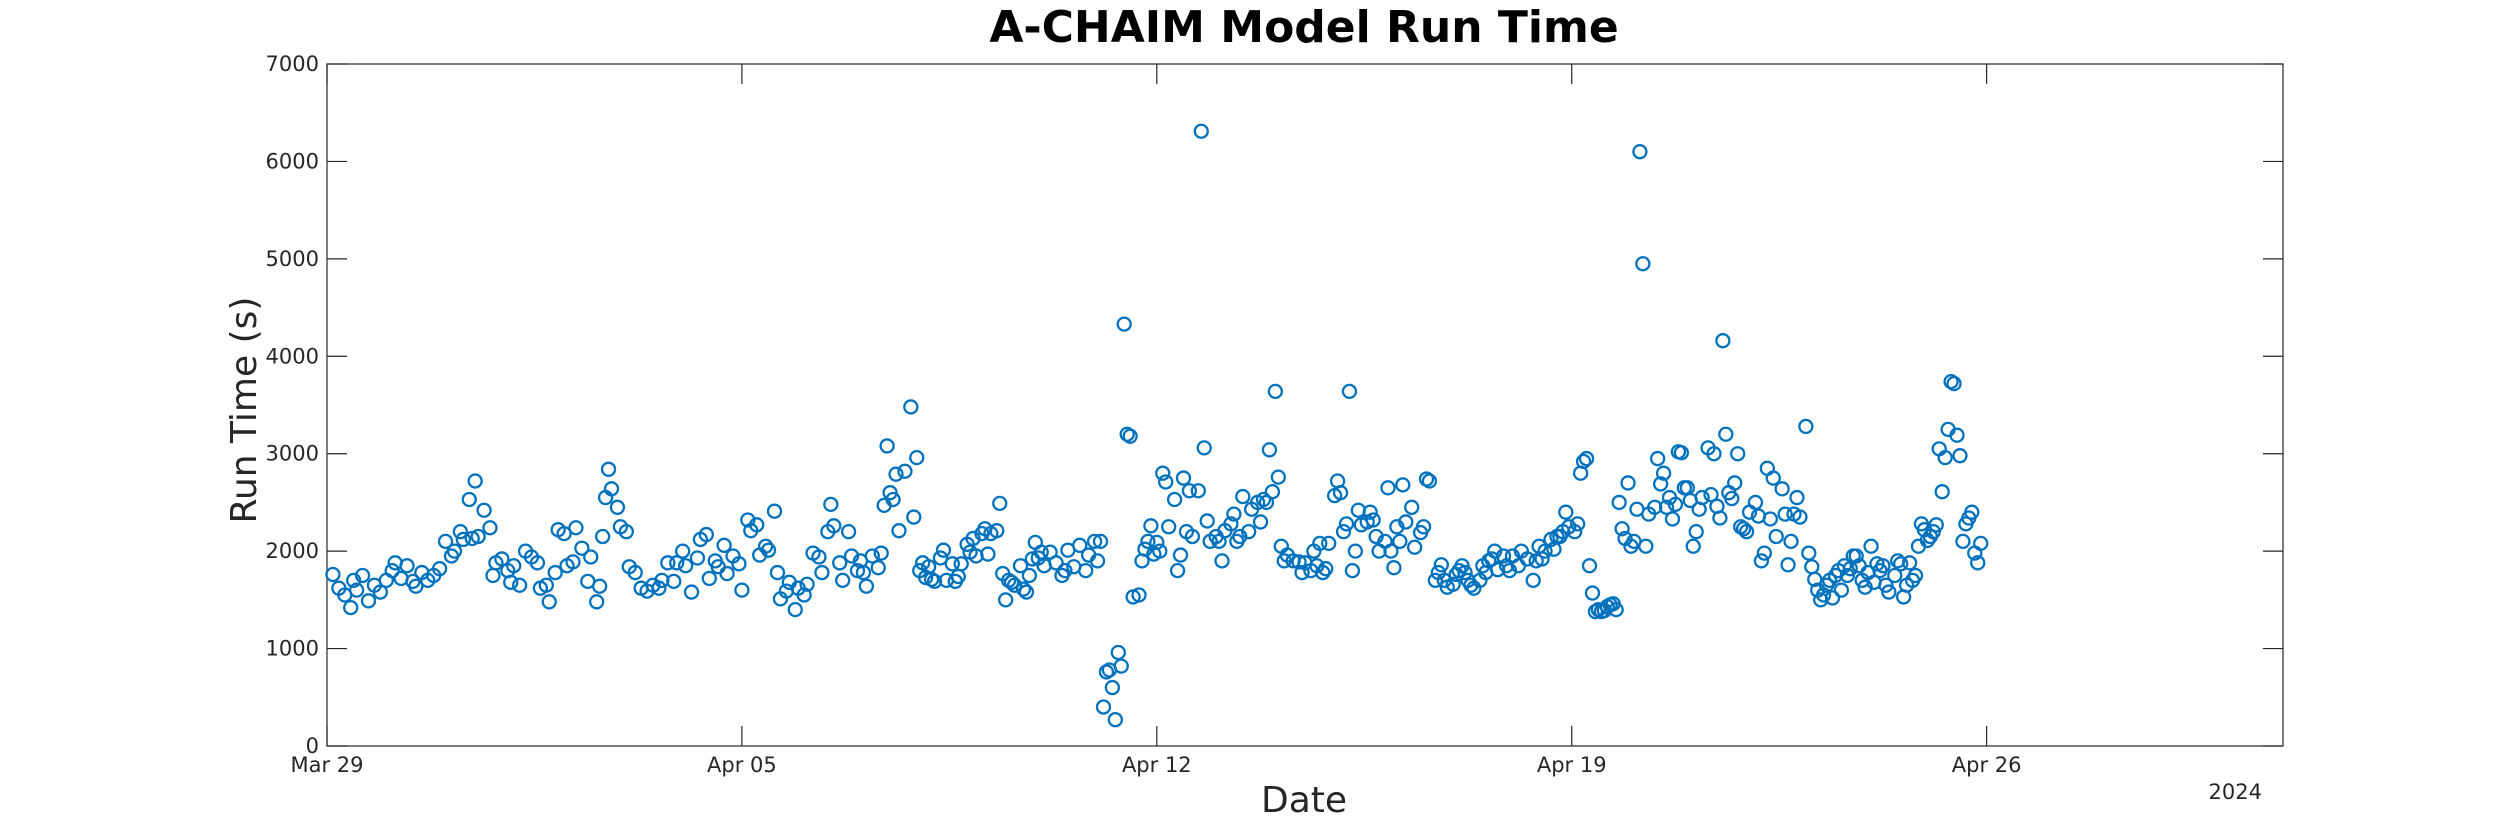  Describe the element at coordinates (2235, 792) in the screenshot. I see `year-label: 2024` at that location.